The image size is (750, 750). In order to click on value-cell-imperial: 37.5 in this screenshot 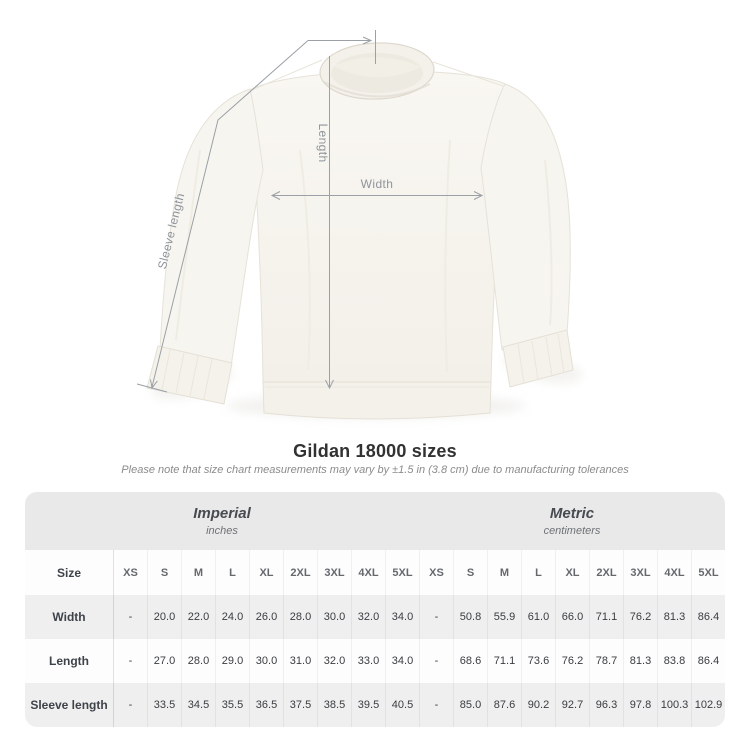, I will do `click(300, 705)`.